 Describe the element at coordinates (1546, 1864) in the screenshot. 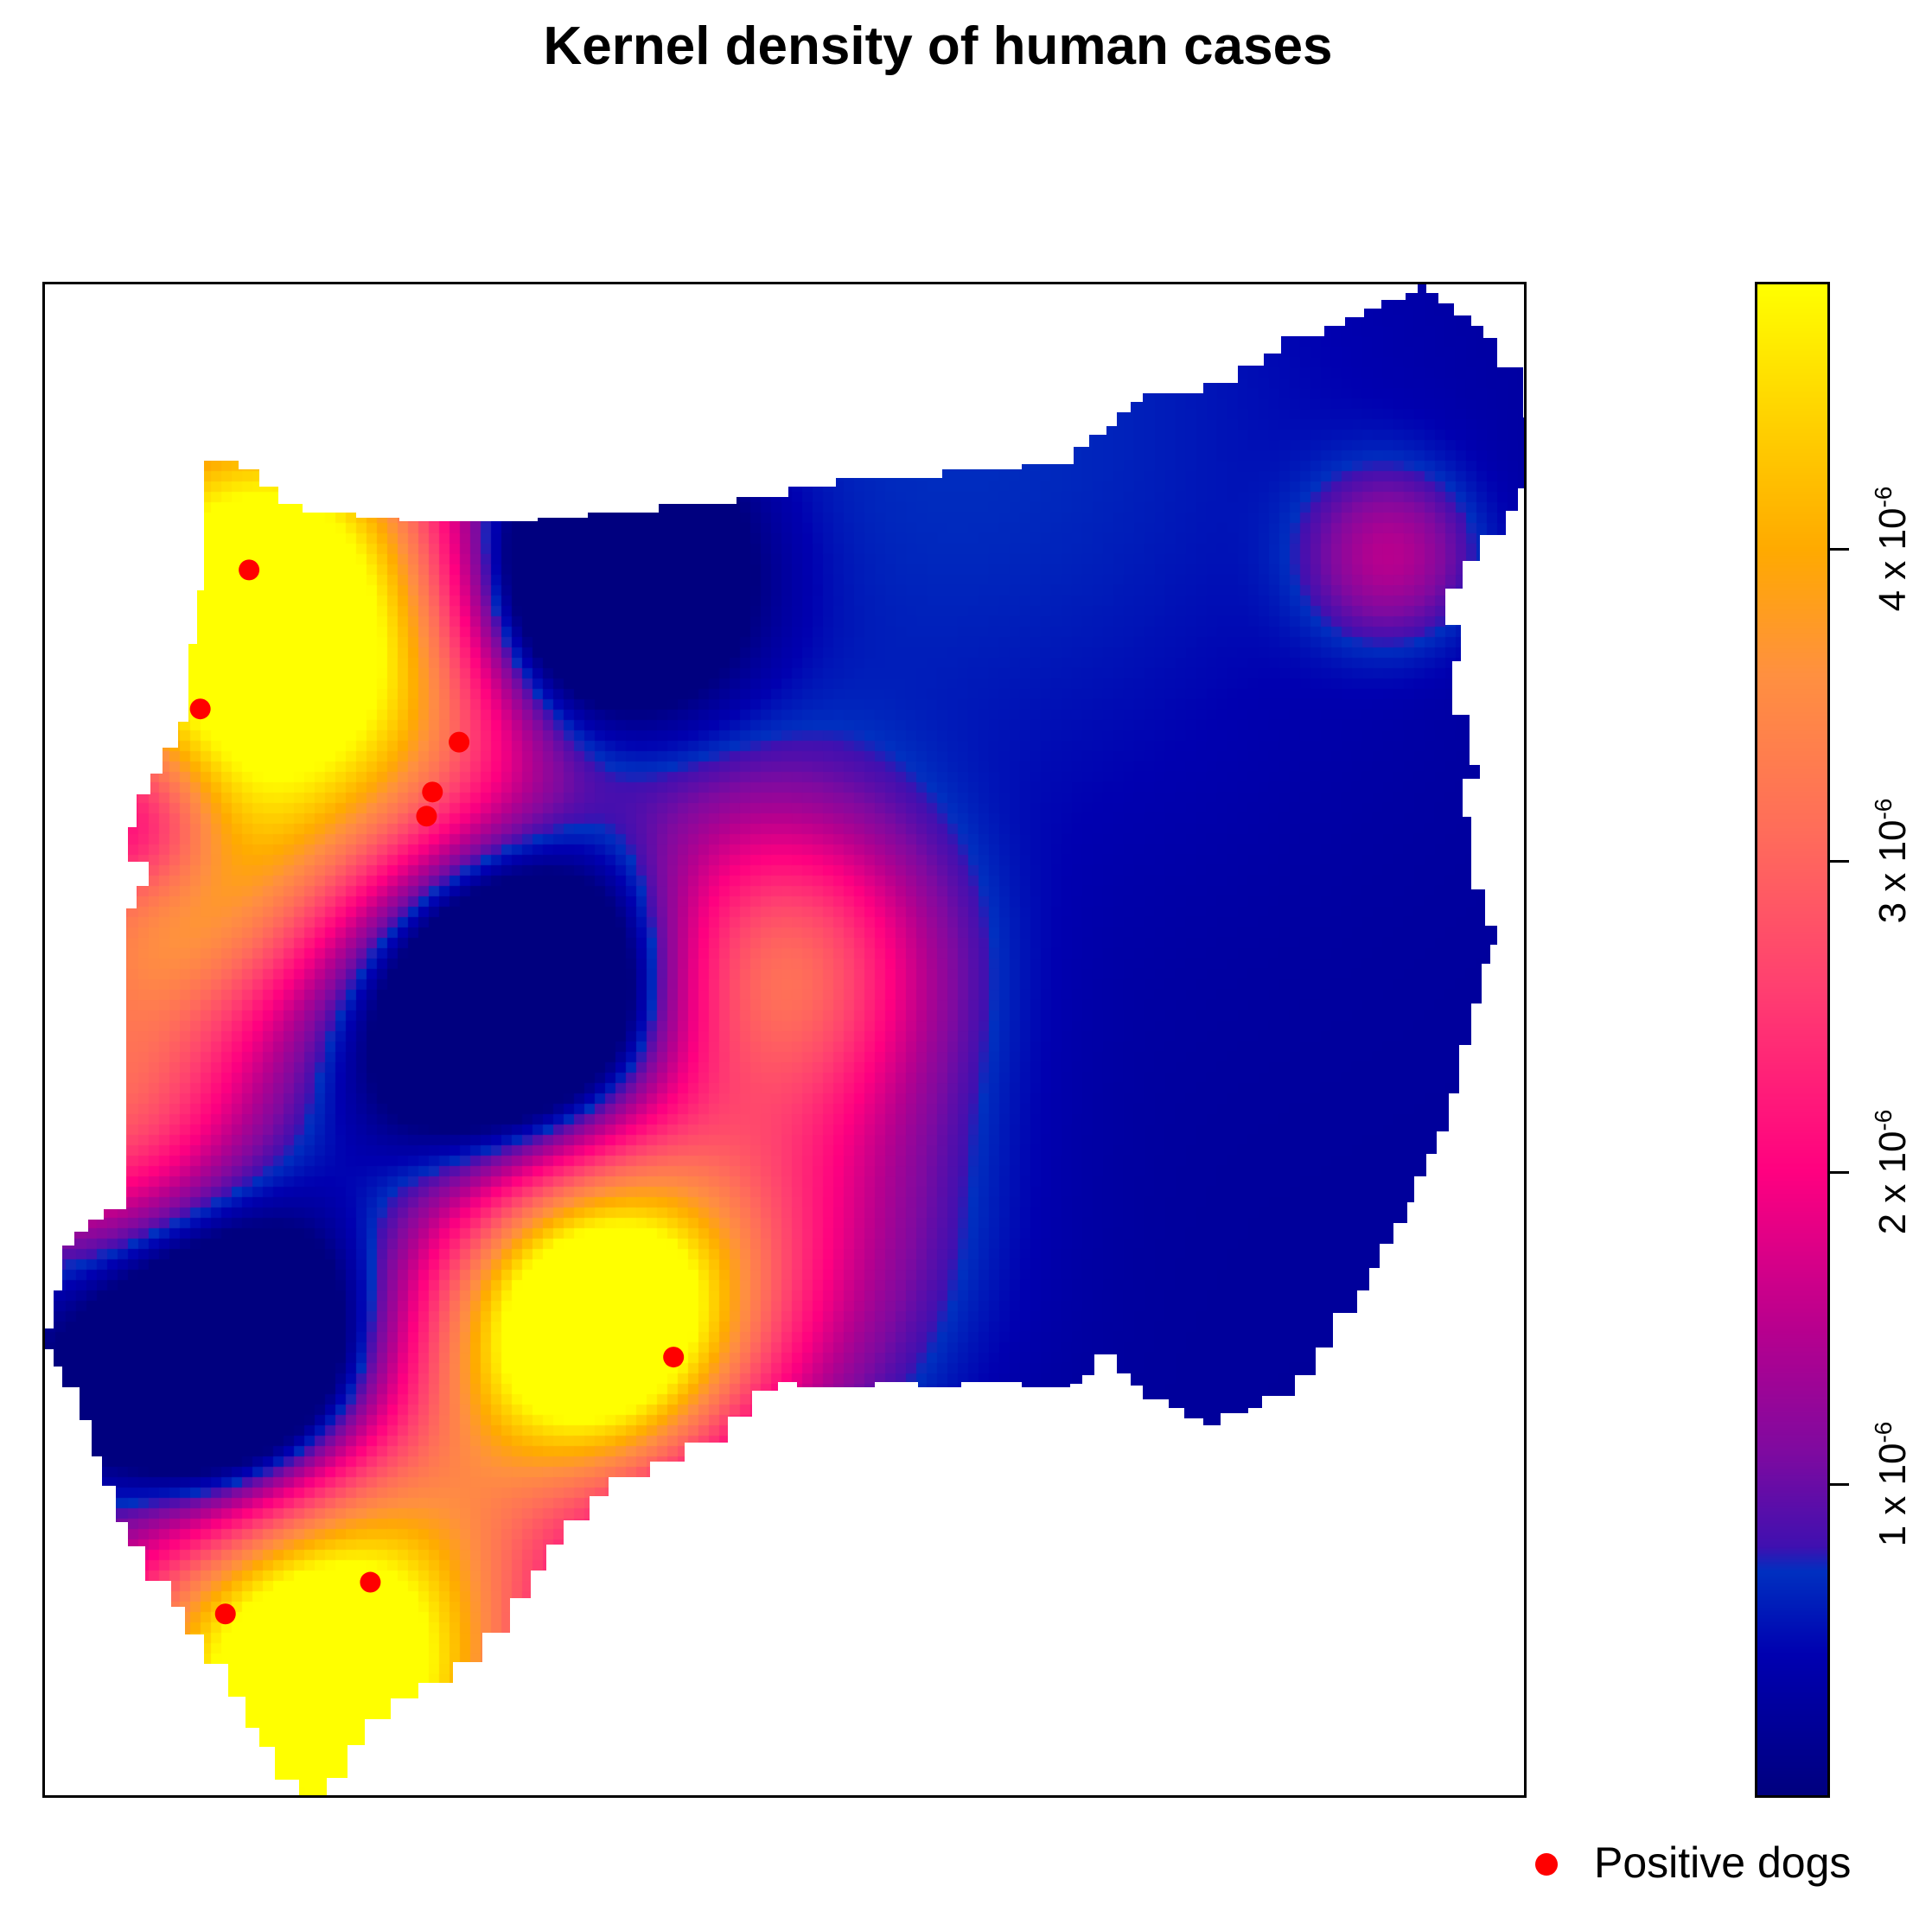

I see `legend-marker-positive-dogs` at that location.